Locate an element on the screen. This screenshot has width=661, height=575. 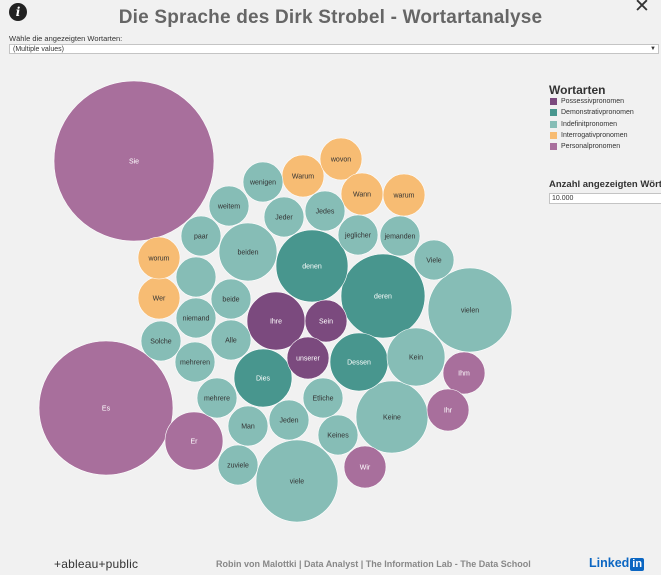
bubble-etliche: Etliche is located at coordinates (323, 398).